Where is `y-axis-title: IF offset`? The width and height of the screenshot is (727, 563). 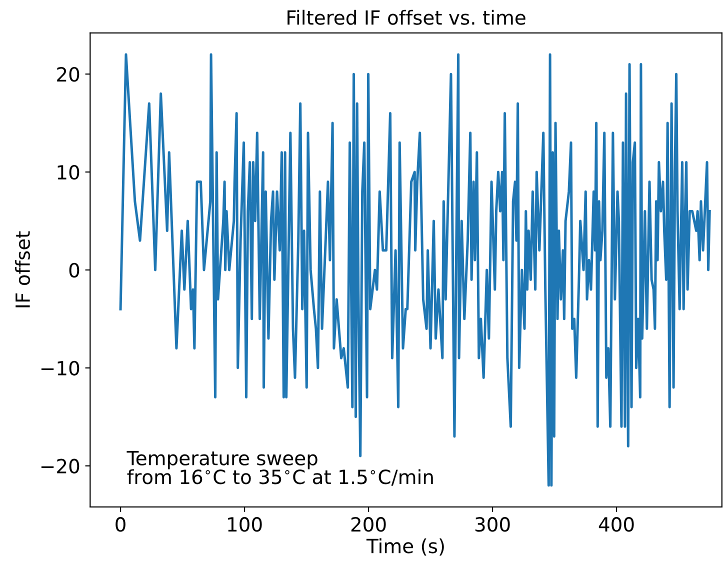
y-axis-title: IF offset is located at coordinates (22, 269).